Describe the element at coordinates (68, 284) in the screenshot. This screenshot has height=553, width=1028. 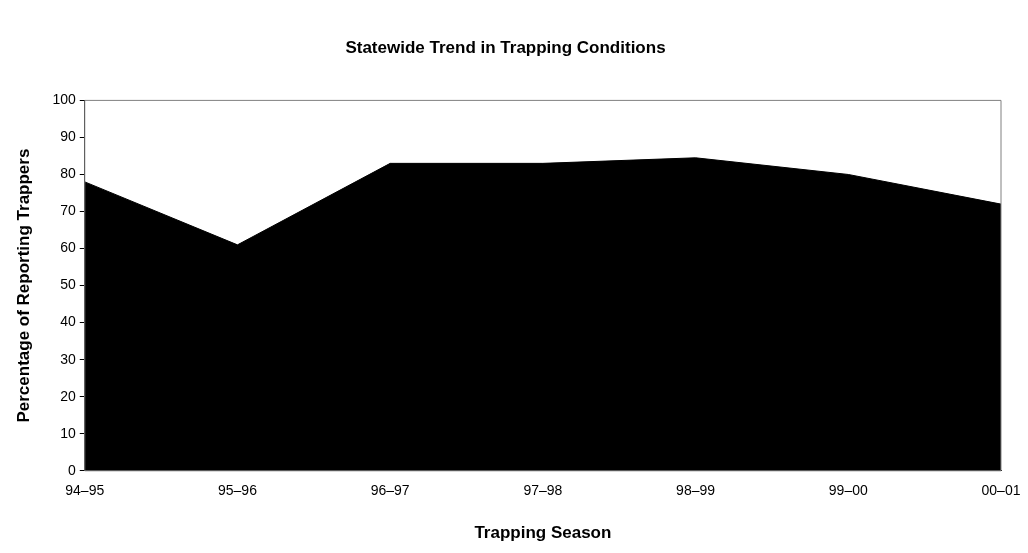
I see `y-tick-label: 50` at that location.